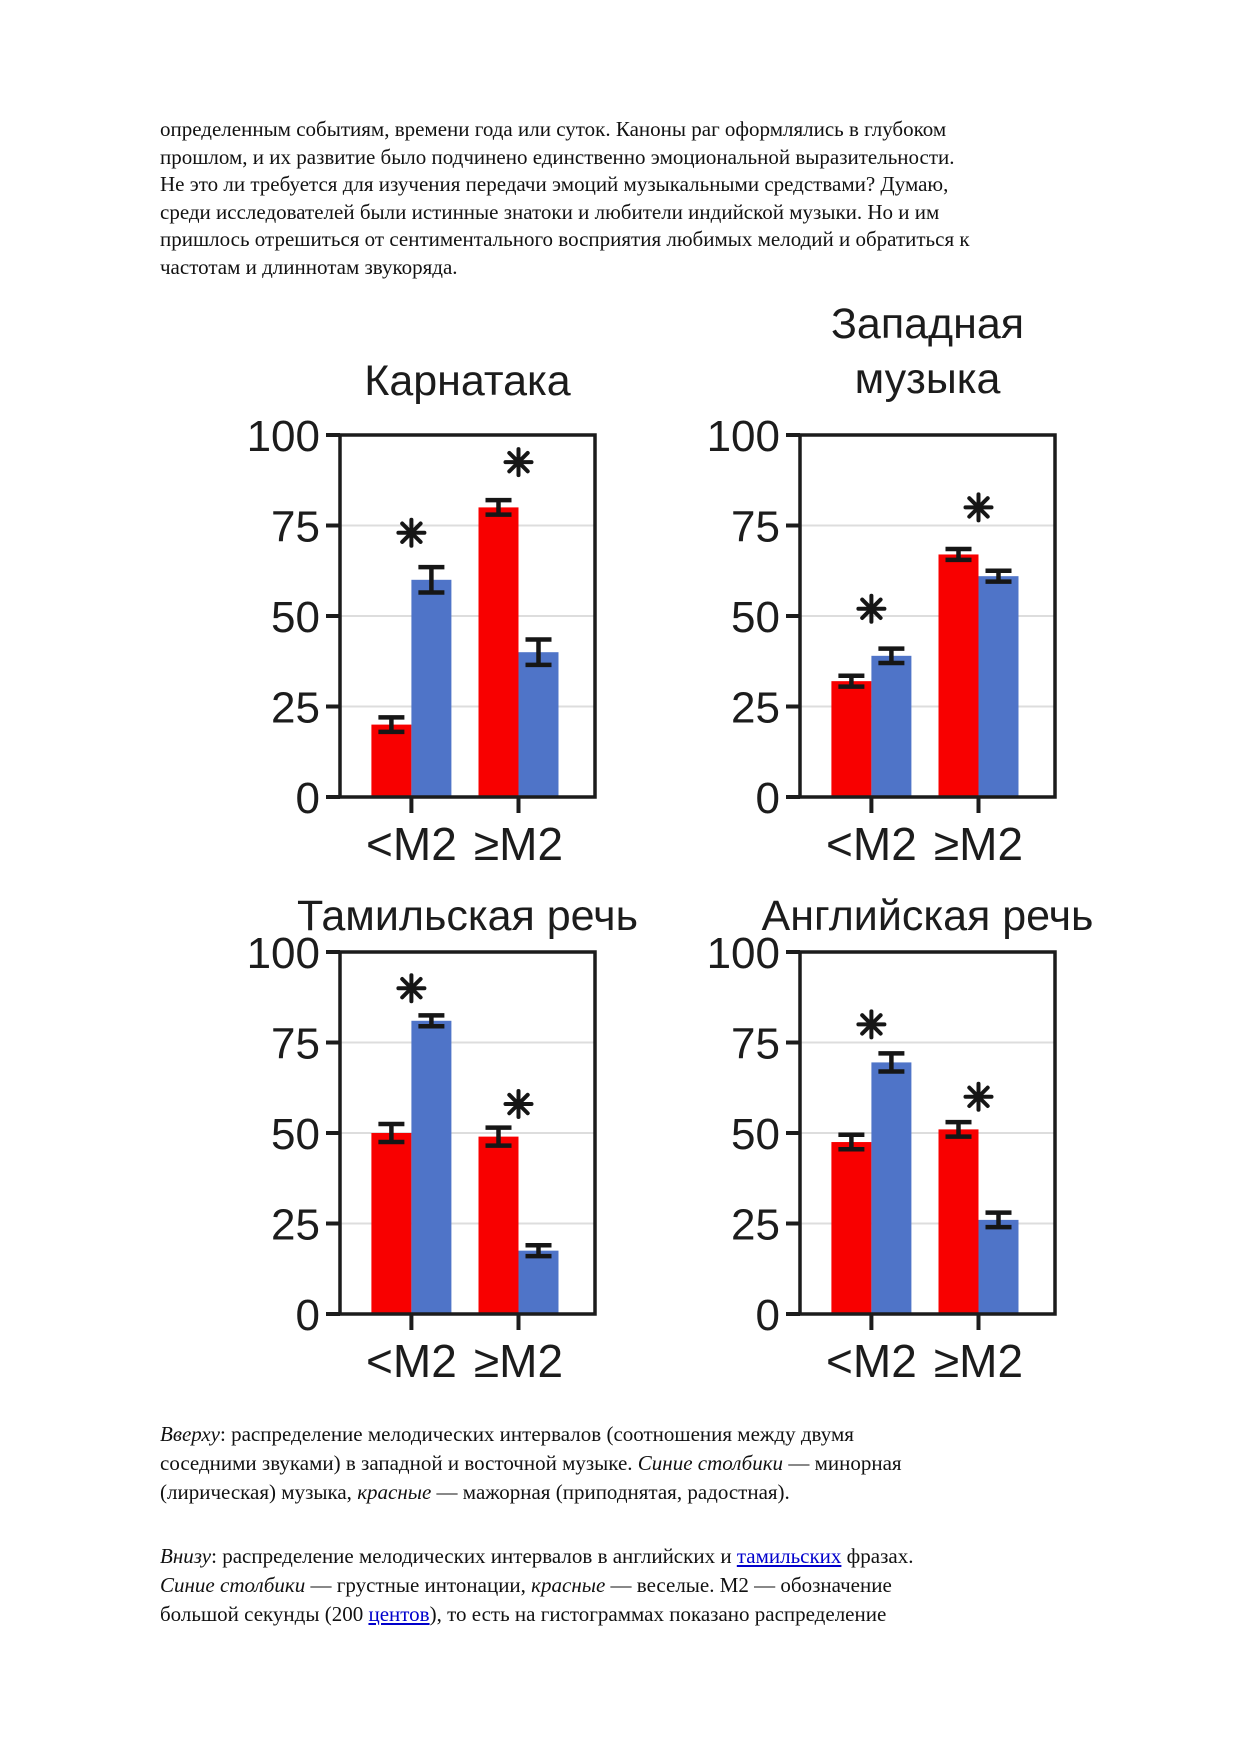 This screenshot has height=1754, width=1240. What do you see at coordinates (264, 1614) in the screenshot?
I see `caption-text: большой секунды (200` at bounding box center [264, 1614].